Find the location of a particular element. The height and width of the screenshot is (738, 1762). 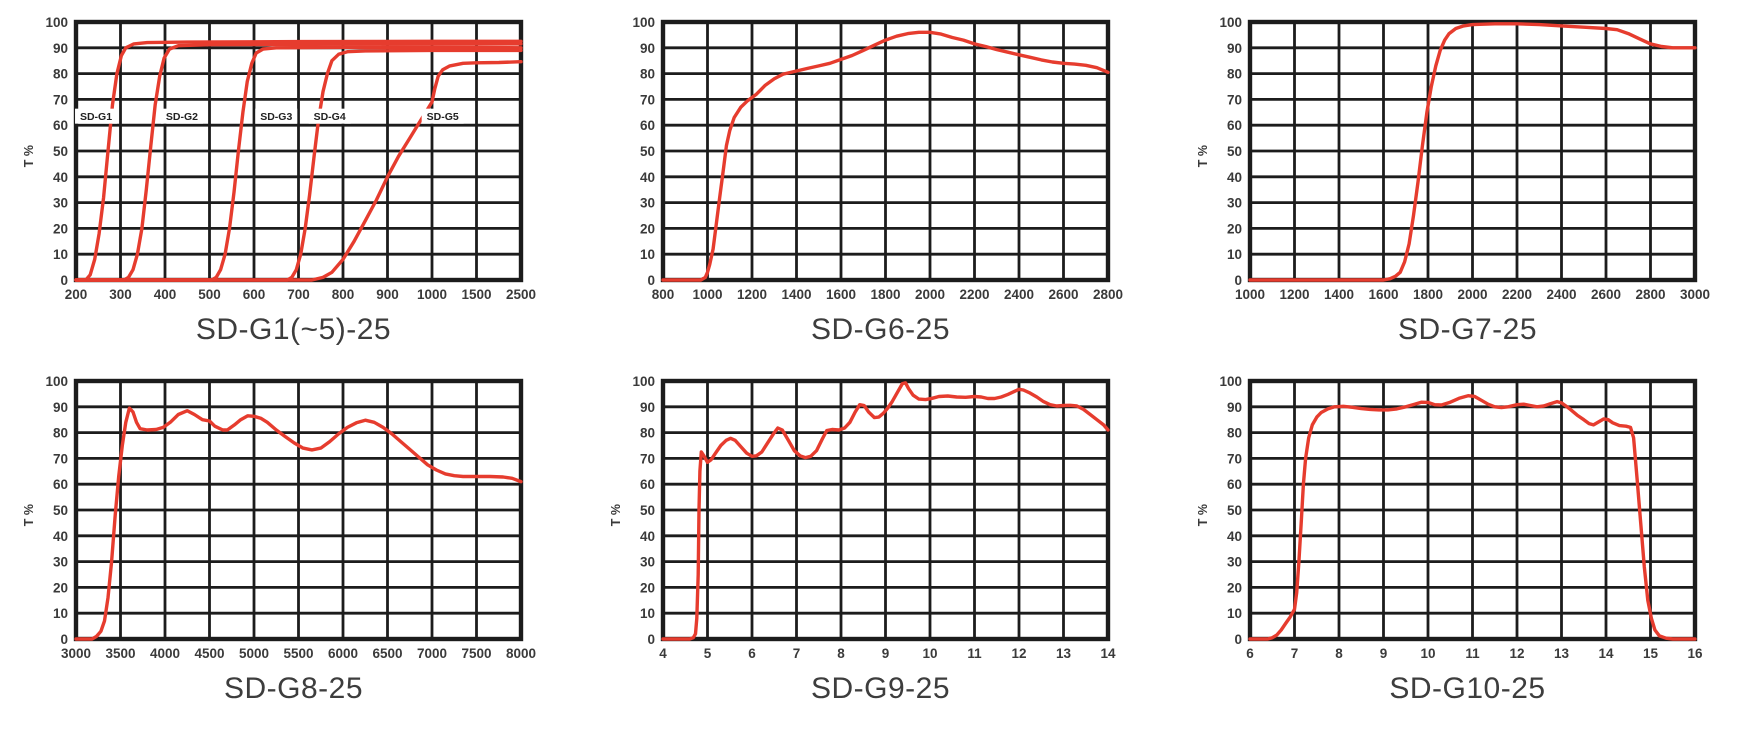

x-tick-label: 1200 is located at coordinates (1294, 294).